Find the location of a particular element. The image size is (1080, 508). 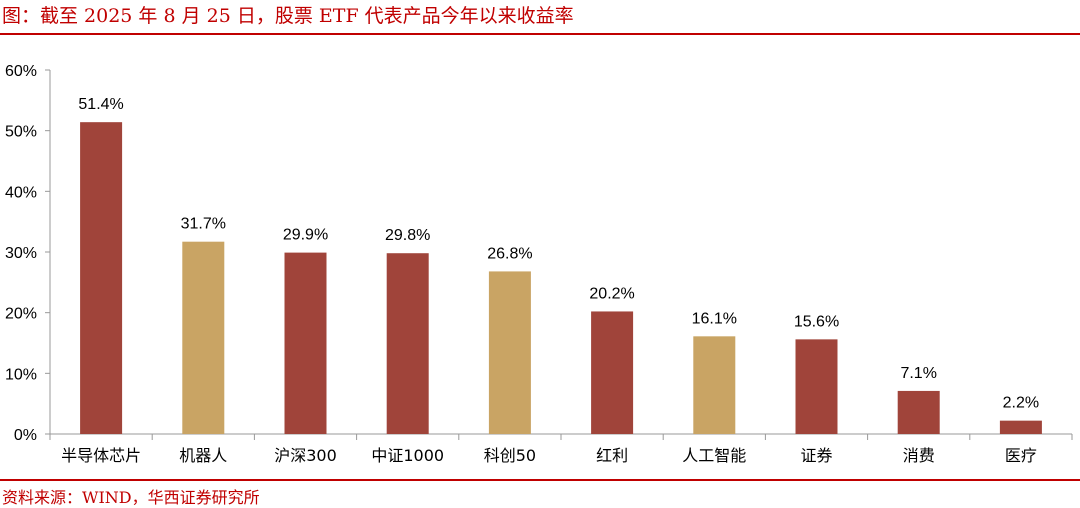

data-label: 29.9% is located at coordinates (305, 235).